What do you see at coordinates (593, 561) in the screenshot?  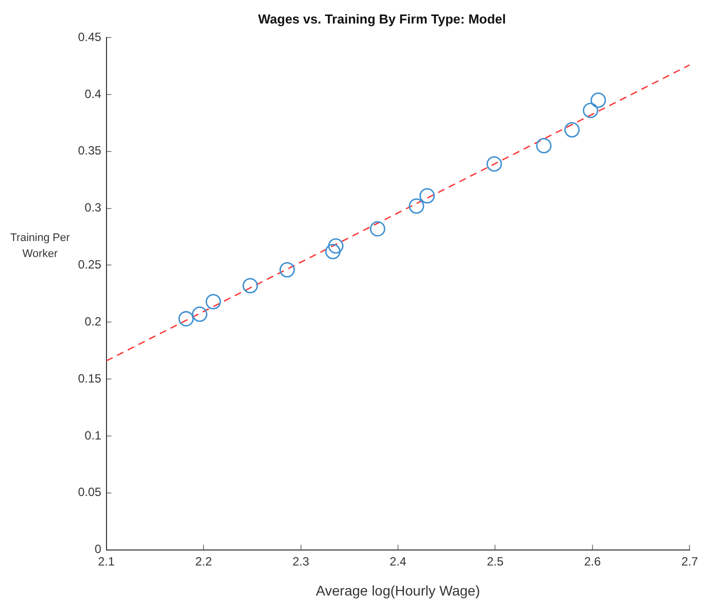 I see `x-tick-label: 2.6` at bounding box center [593, 561].